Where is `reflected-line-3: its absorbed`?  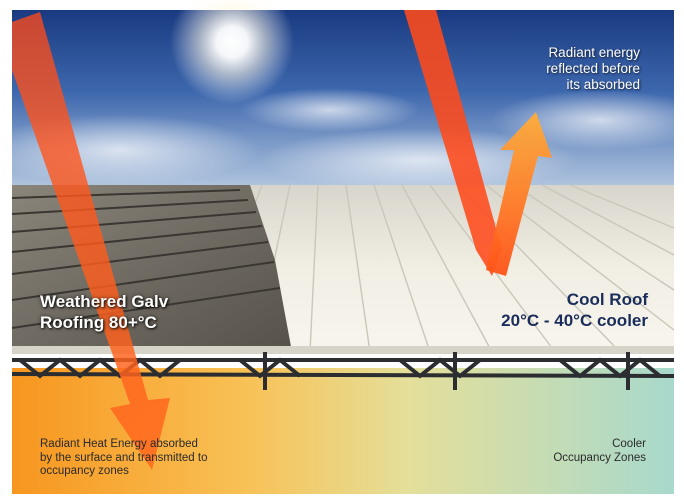 reflected-line-3: its absorbed is located at coordinates (603, 84).